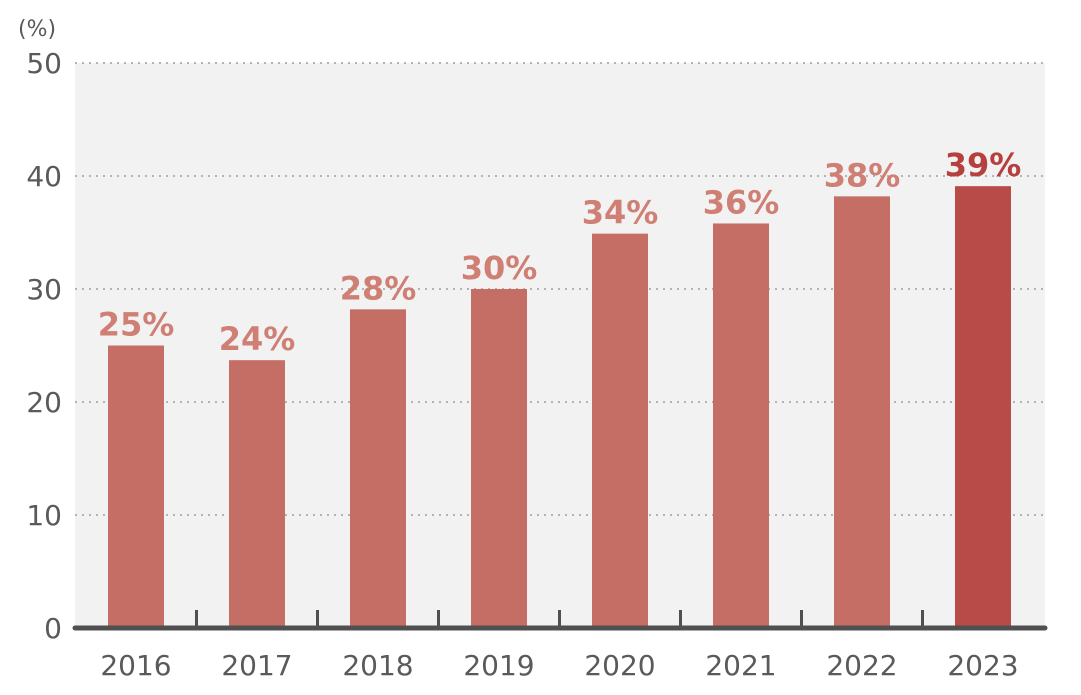  What do you see at coordinates (257, 339) in the screenshot?
I see `data-label: 24%` at bounding box center [257, 339].